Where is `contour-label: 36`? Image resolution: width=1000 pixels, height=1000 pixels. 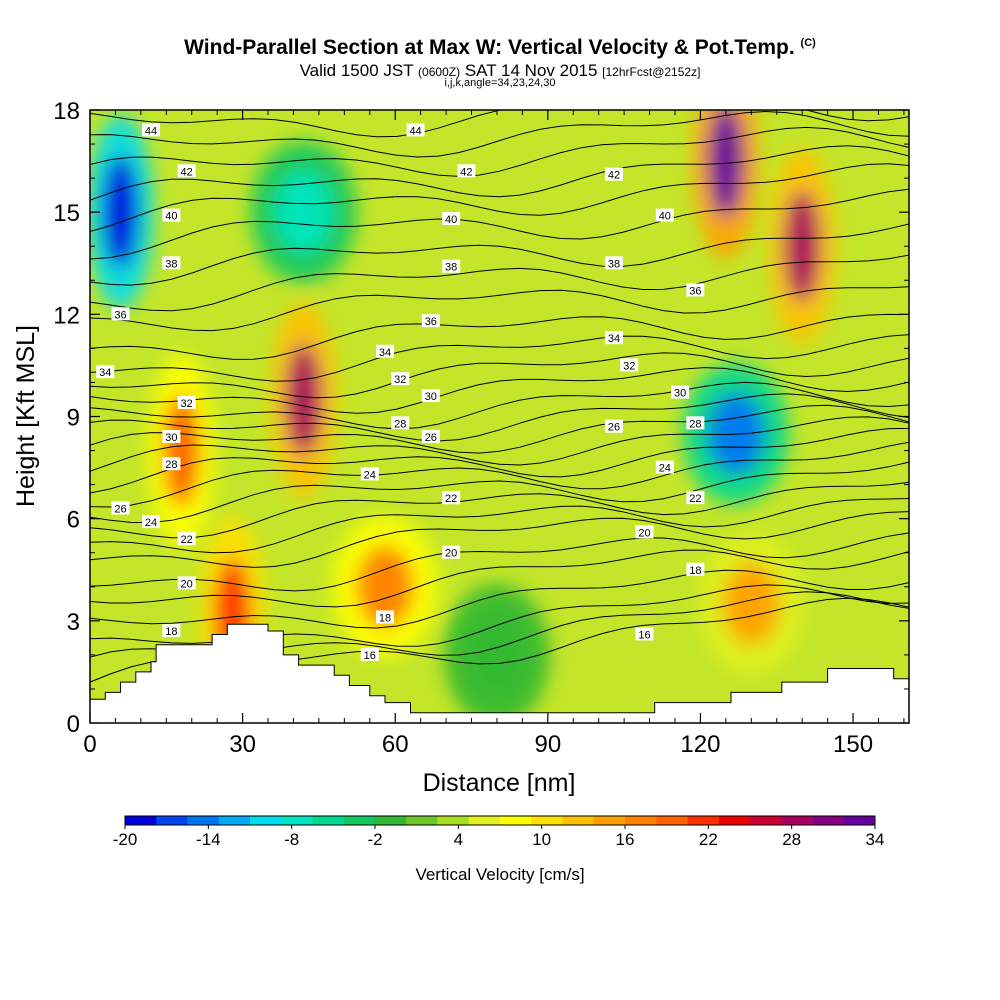 contour-label: 36 is located at coordinates (695, 291).